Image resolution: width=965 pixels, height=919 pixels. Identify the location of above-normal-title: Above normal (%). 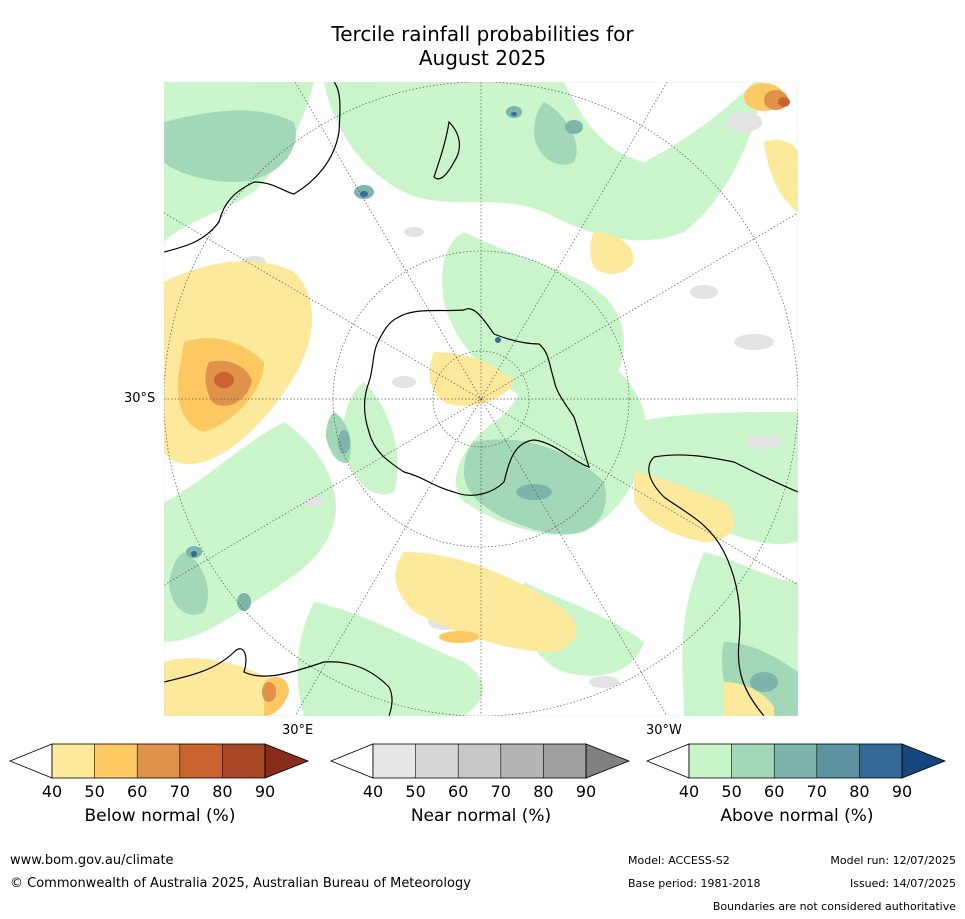
(797, 816).